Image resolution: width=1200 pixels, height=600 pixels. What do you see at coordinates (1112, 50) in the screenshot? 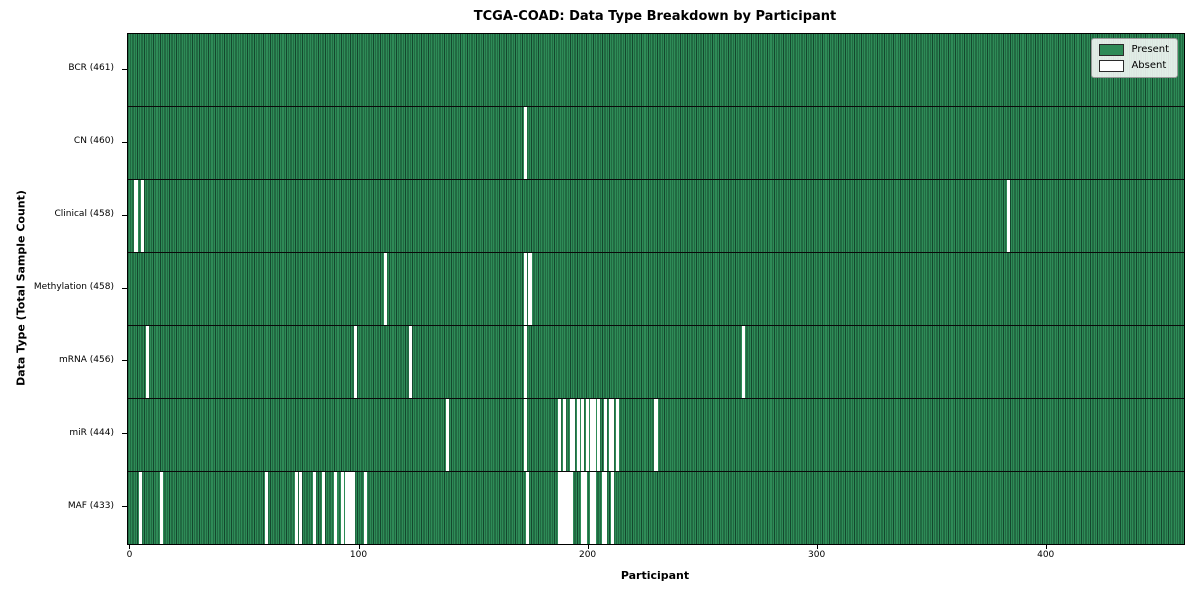
I see `present-swatch-icon` at bounding box center [1112, 50].